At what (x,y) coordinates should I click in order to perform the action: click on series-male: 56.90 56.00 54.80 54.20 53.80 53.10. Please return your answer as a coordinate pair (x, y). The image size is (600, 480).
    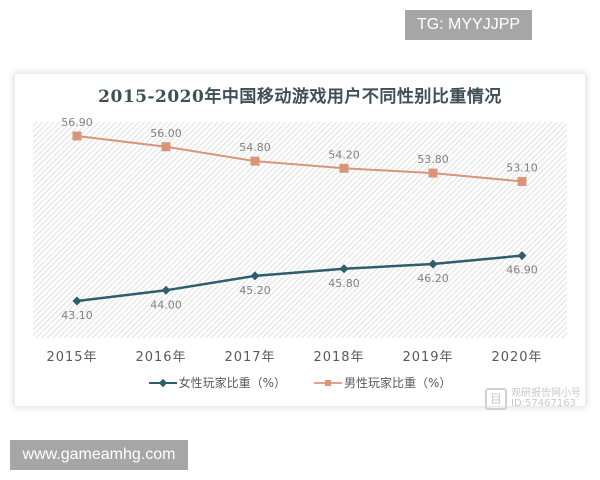
    Looking at the image, I should click on (299, 151).